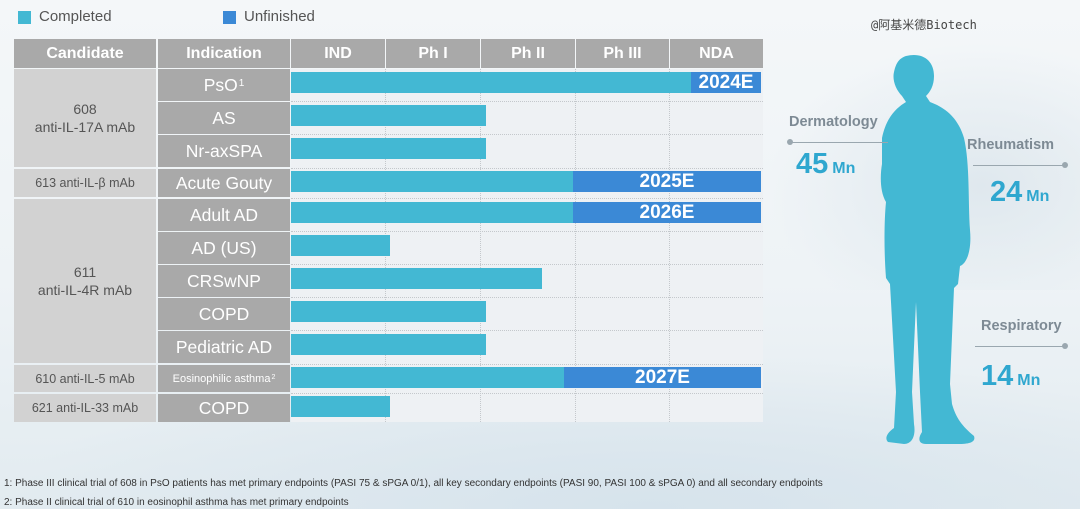 The height and width of the screenshot is (509, 1080). I want to click on dermatology-marker, so click(790, 142).